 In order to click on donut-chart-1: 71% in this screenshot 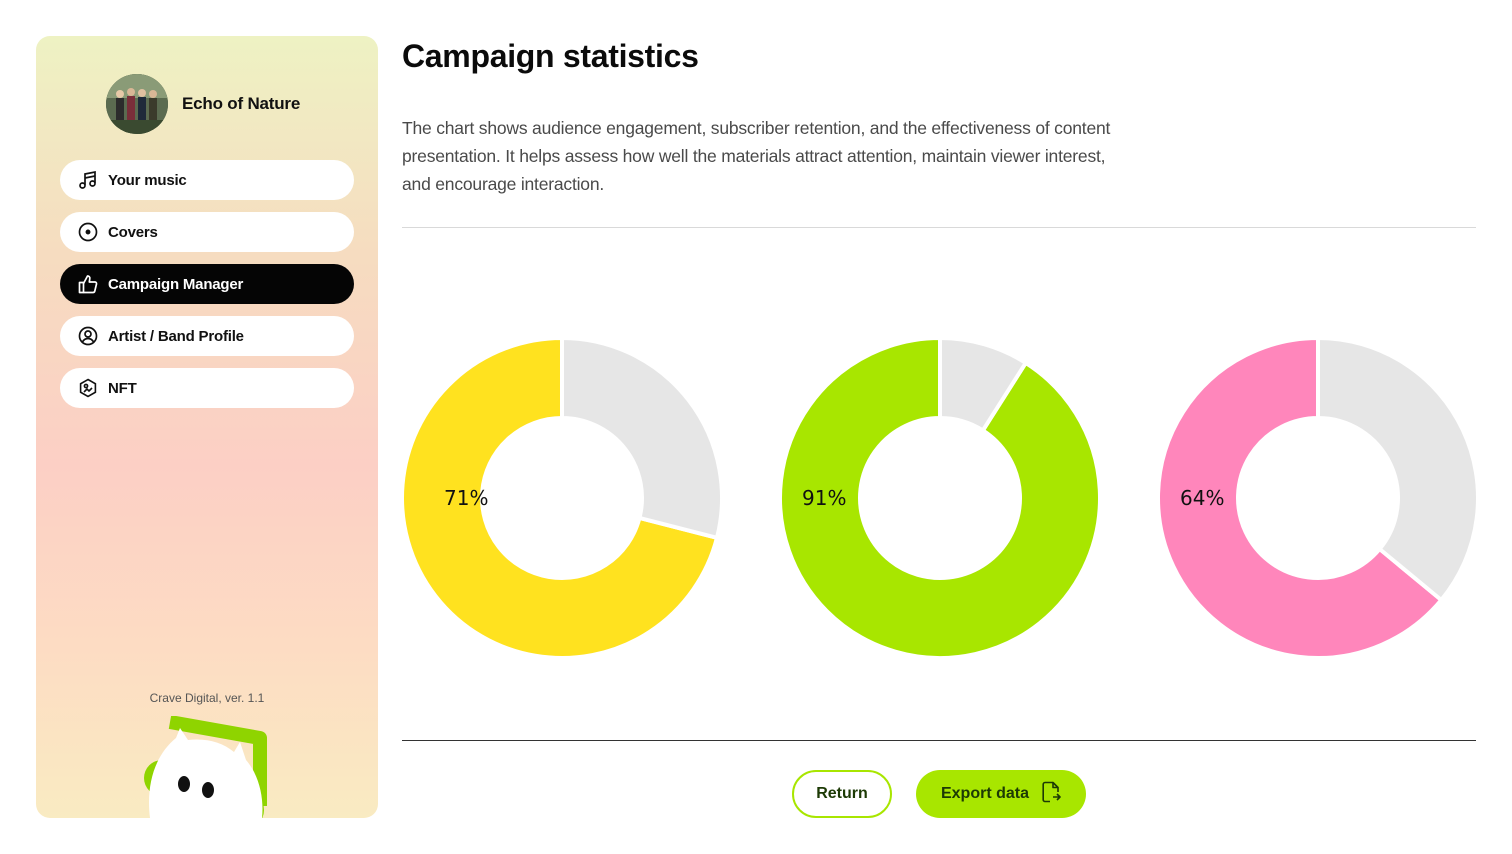, I will do `click(562, 498)`.